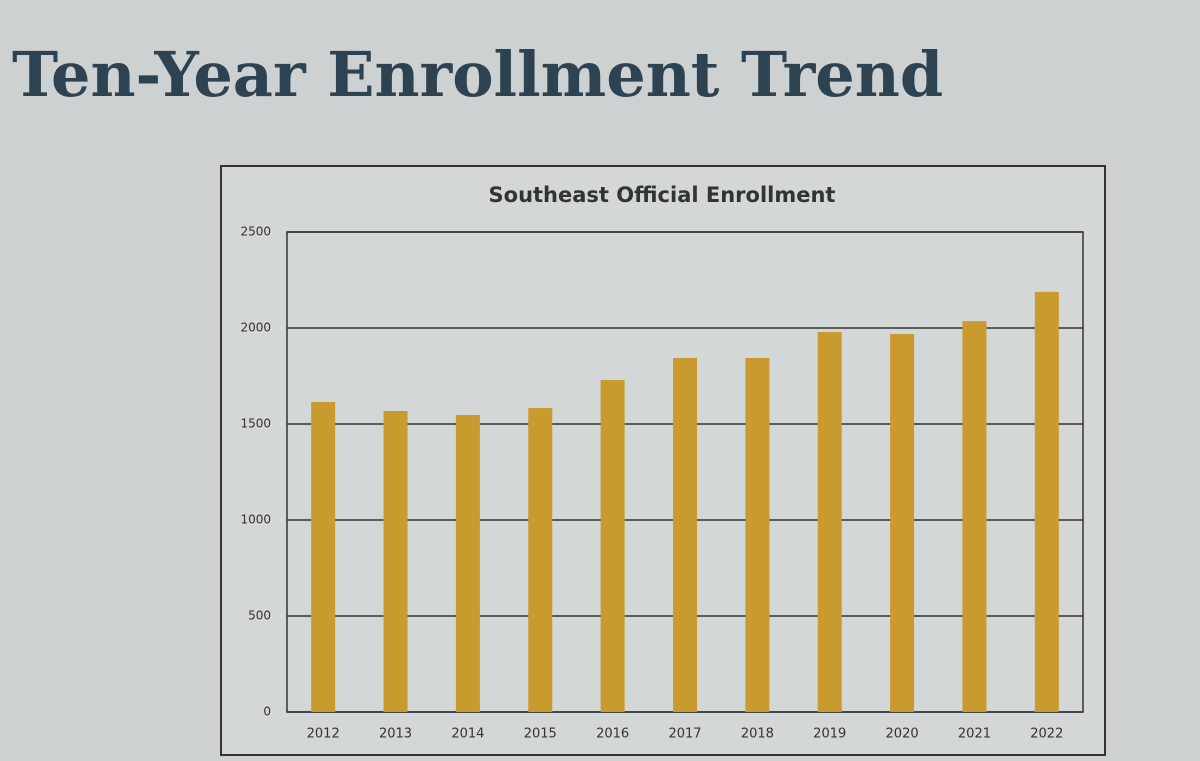 This screenshot has height=761, width=1200. I want to click on x-tick-label: 2015, so click(540, 734).